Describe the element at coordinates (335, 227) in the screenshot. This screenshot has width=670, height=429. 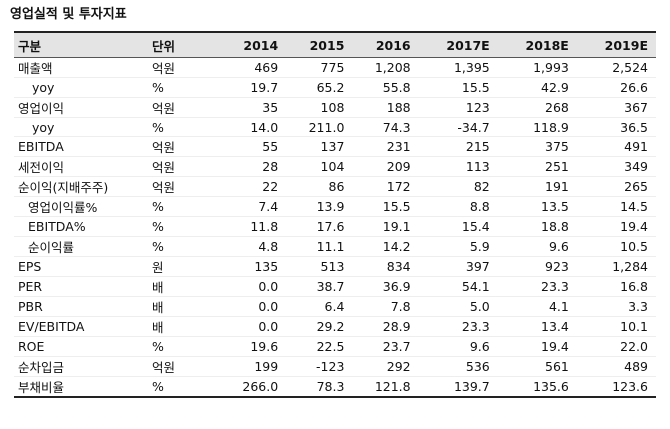
I see `table-row: EBITDA%% 11.8 17.6 19.1 15.4 18.8 19.4` at that location.